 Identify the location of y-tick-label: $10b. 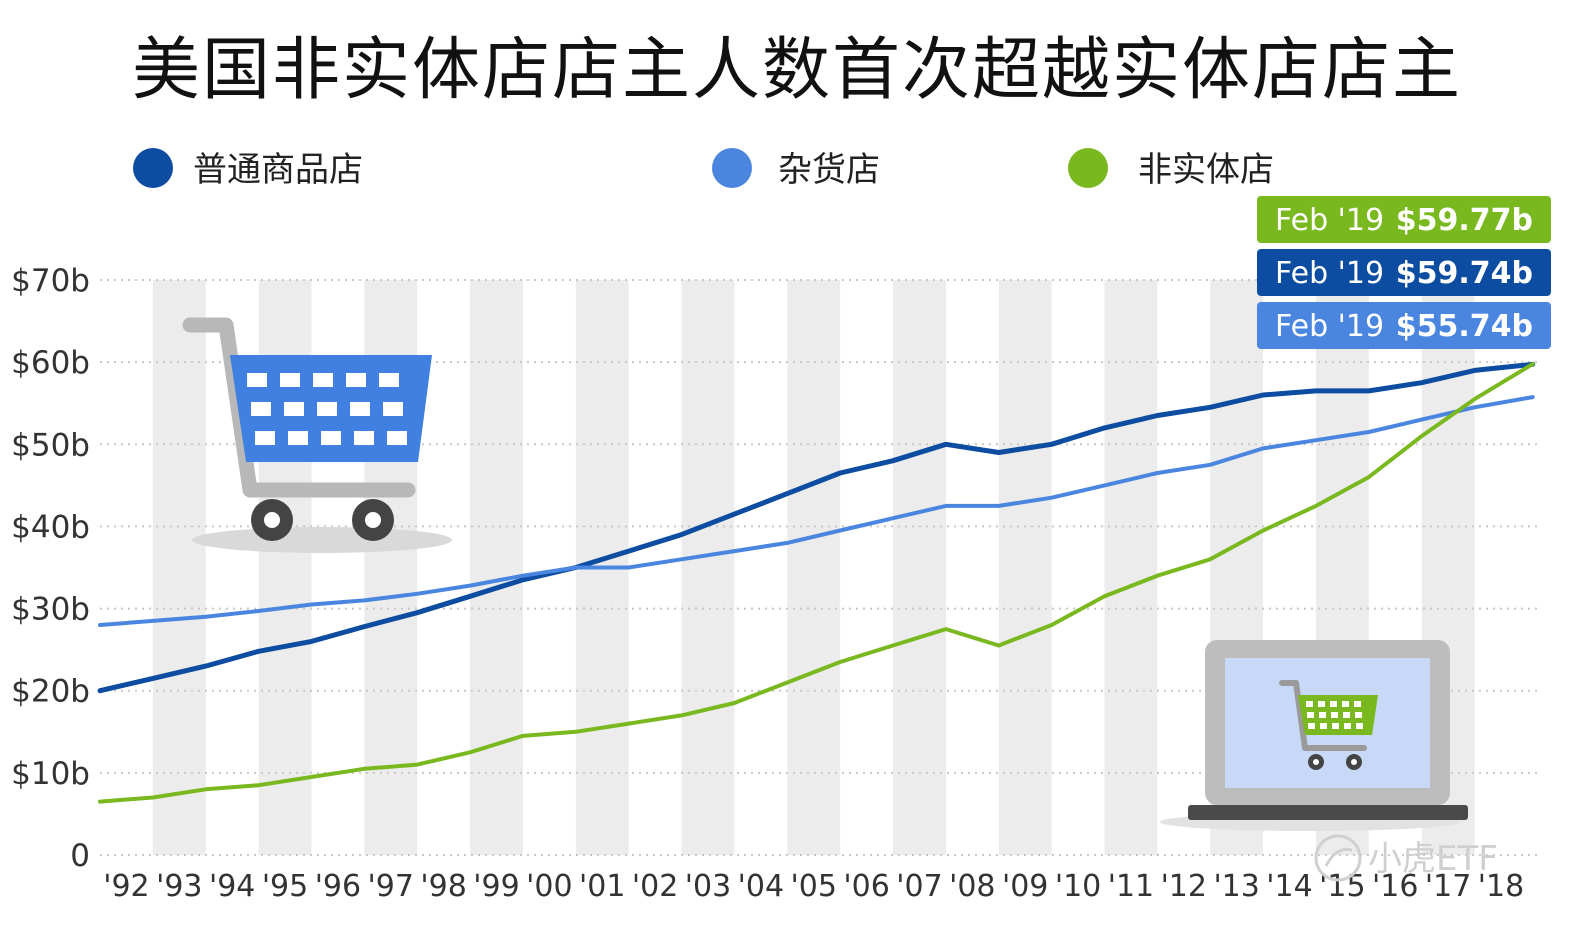
(50, 774).